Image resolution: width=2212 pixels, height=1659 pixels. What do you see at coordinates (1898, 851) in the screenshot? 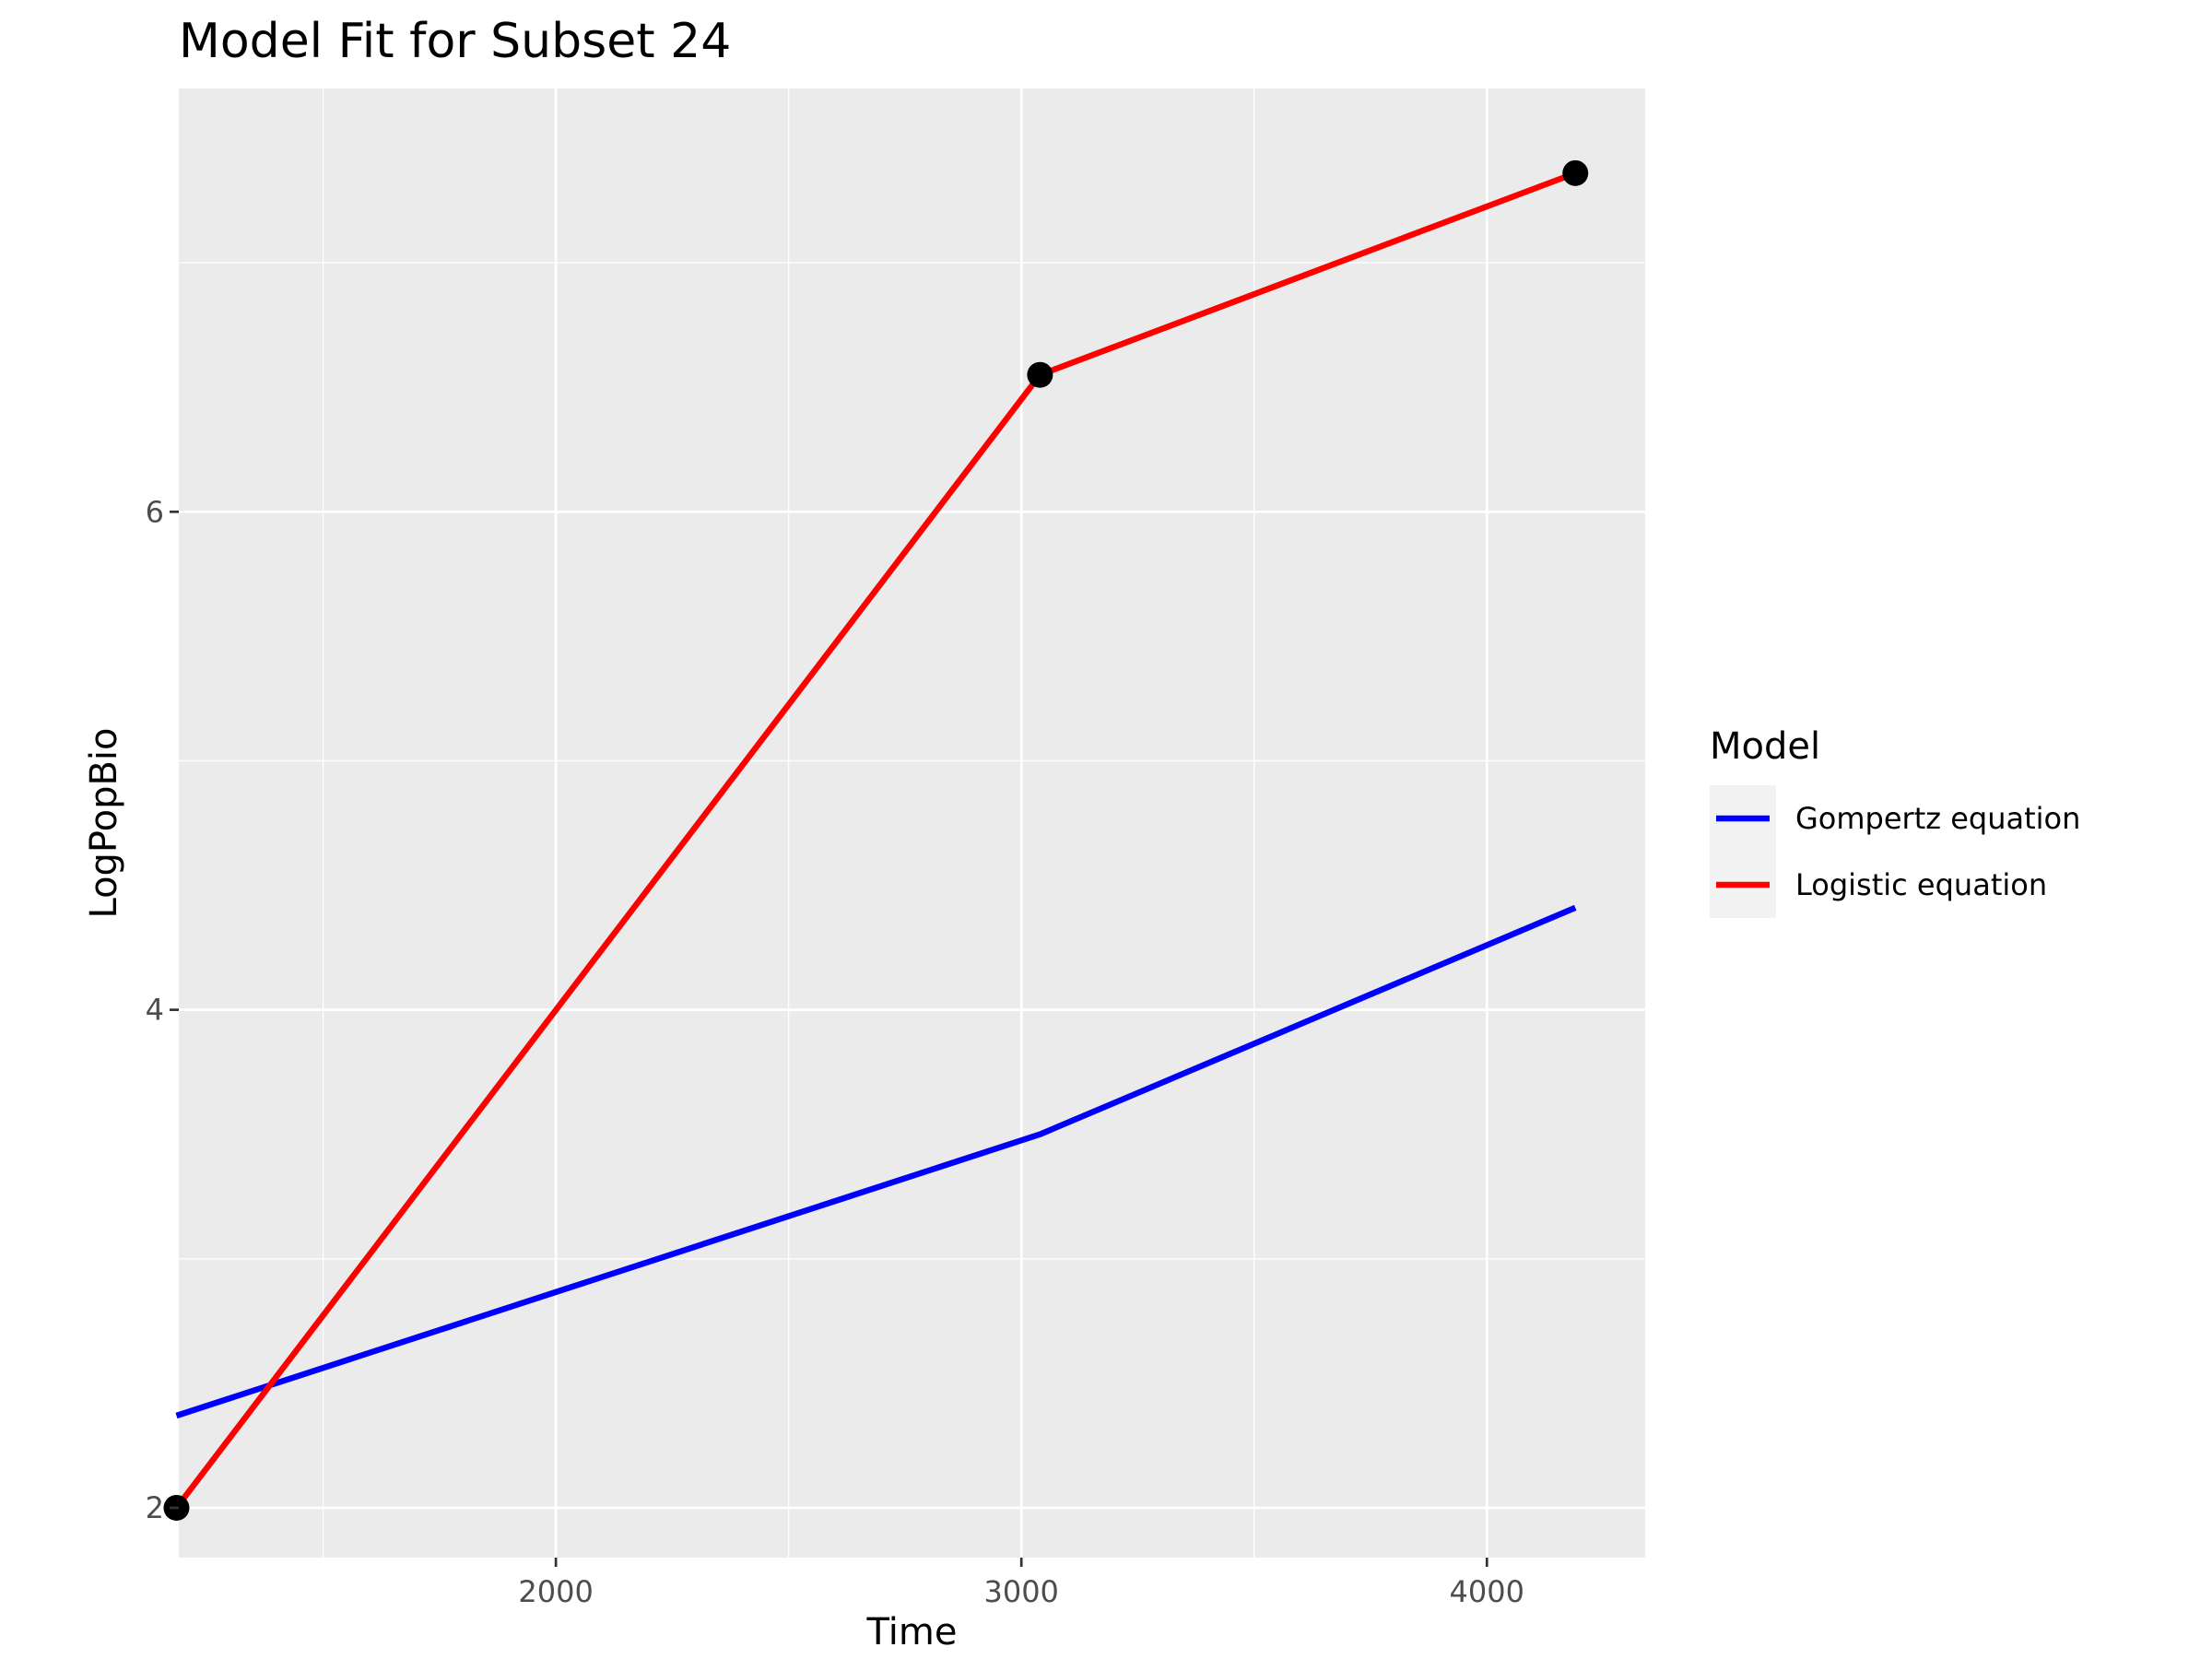
I see `legend-items: Gompertz equation Logistic equation` at bounding box center [1898, 851].